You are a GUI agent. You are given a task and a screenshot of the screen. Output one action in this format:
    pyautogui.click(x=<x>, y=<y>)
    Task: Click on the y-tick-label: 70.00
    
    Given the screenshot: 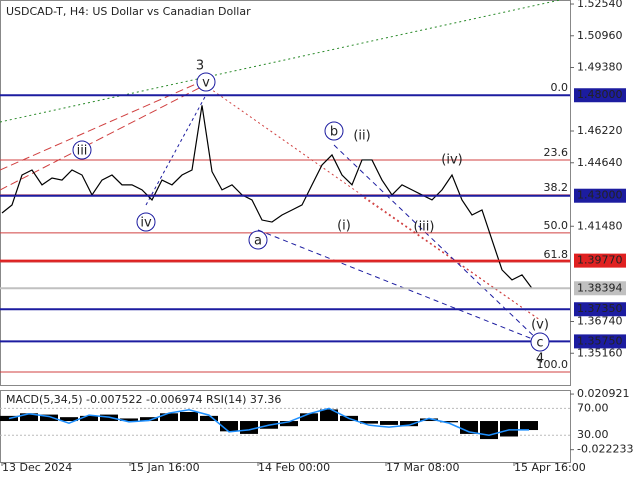 What is the action you would take?
    pyautogui.click(x=593, y=407)
    